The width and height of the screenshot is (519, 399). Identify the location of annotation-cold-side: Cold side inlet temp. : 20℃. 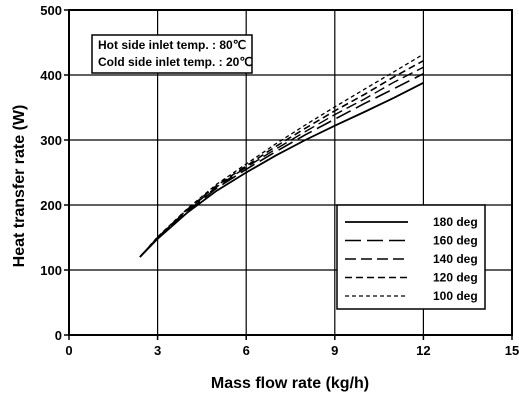
(175, 62).